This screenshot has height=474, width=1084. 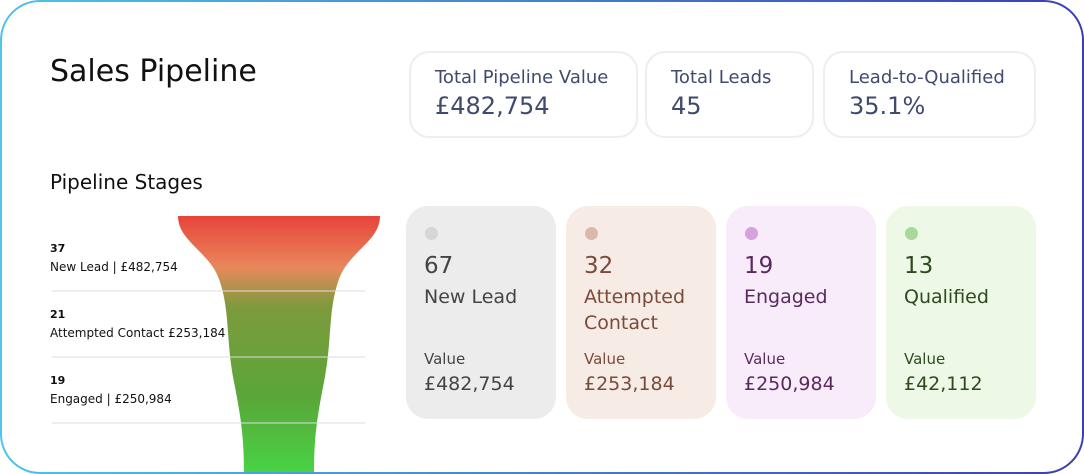 I want to click on kpi-label: Total Pipeline Value, so click(x=522, y=77).